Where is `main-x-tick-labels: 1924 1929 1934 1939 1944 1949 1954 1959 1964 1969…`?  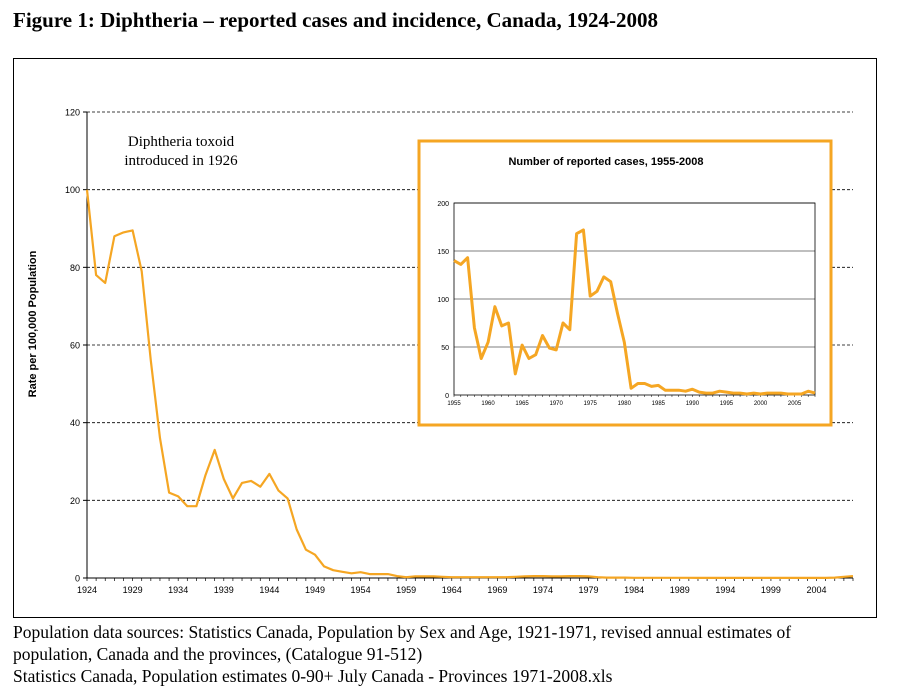 main-x-tick-labels: 1924 1929 1934 1939 1944 1949 1954 1959 1964 1969… is located at coordinates (452, 590).